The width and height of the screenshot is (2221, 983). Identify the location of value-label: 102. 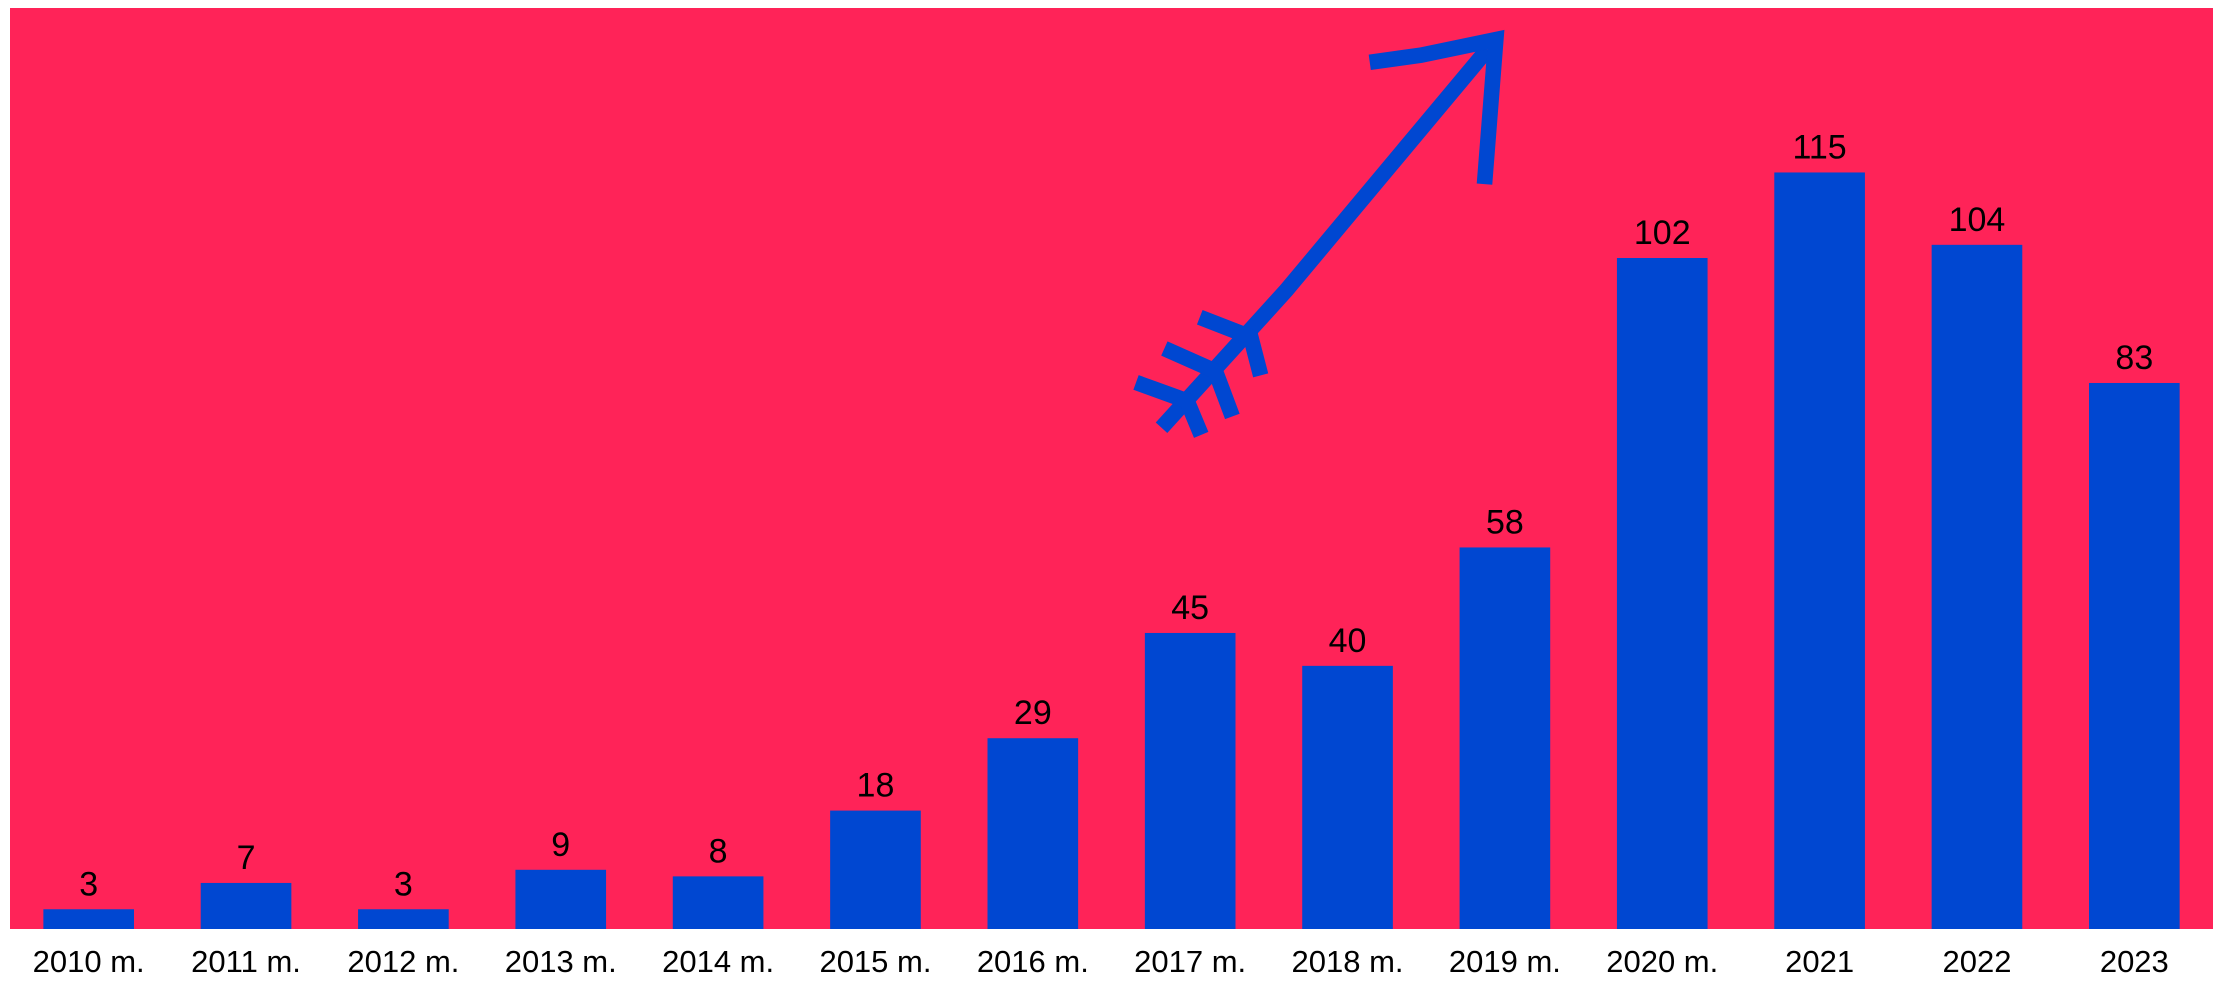
(1662, 233).